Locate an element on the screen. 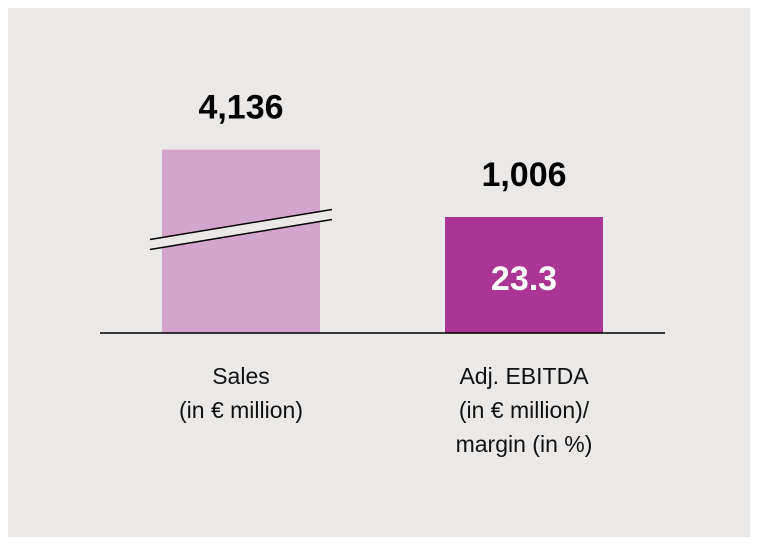 This screenshot has height=545, width=758. bar is located at coordinates (524, 275).